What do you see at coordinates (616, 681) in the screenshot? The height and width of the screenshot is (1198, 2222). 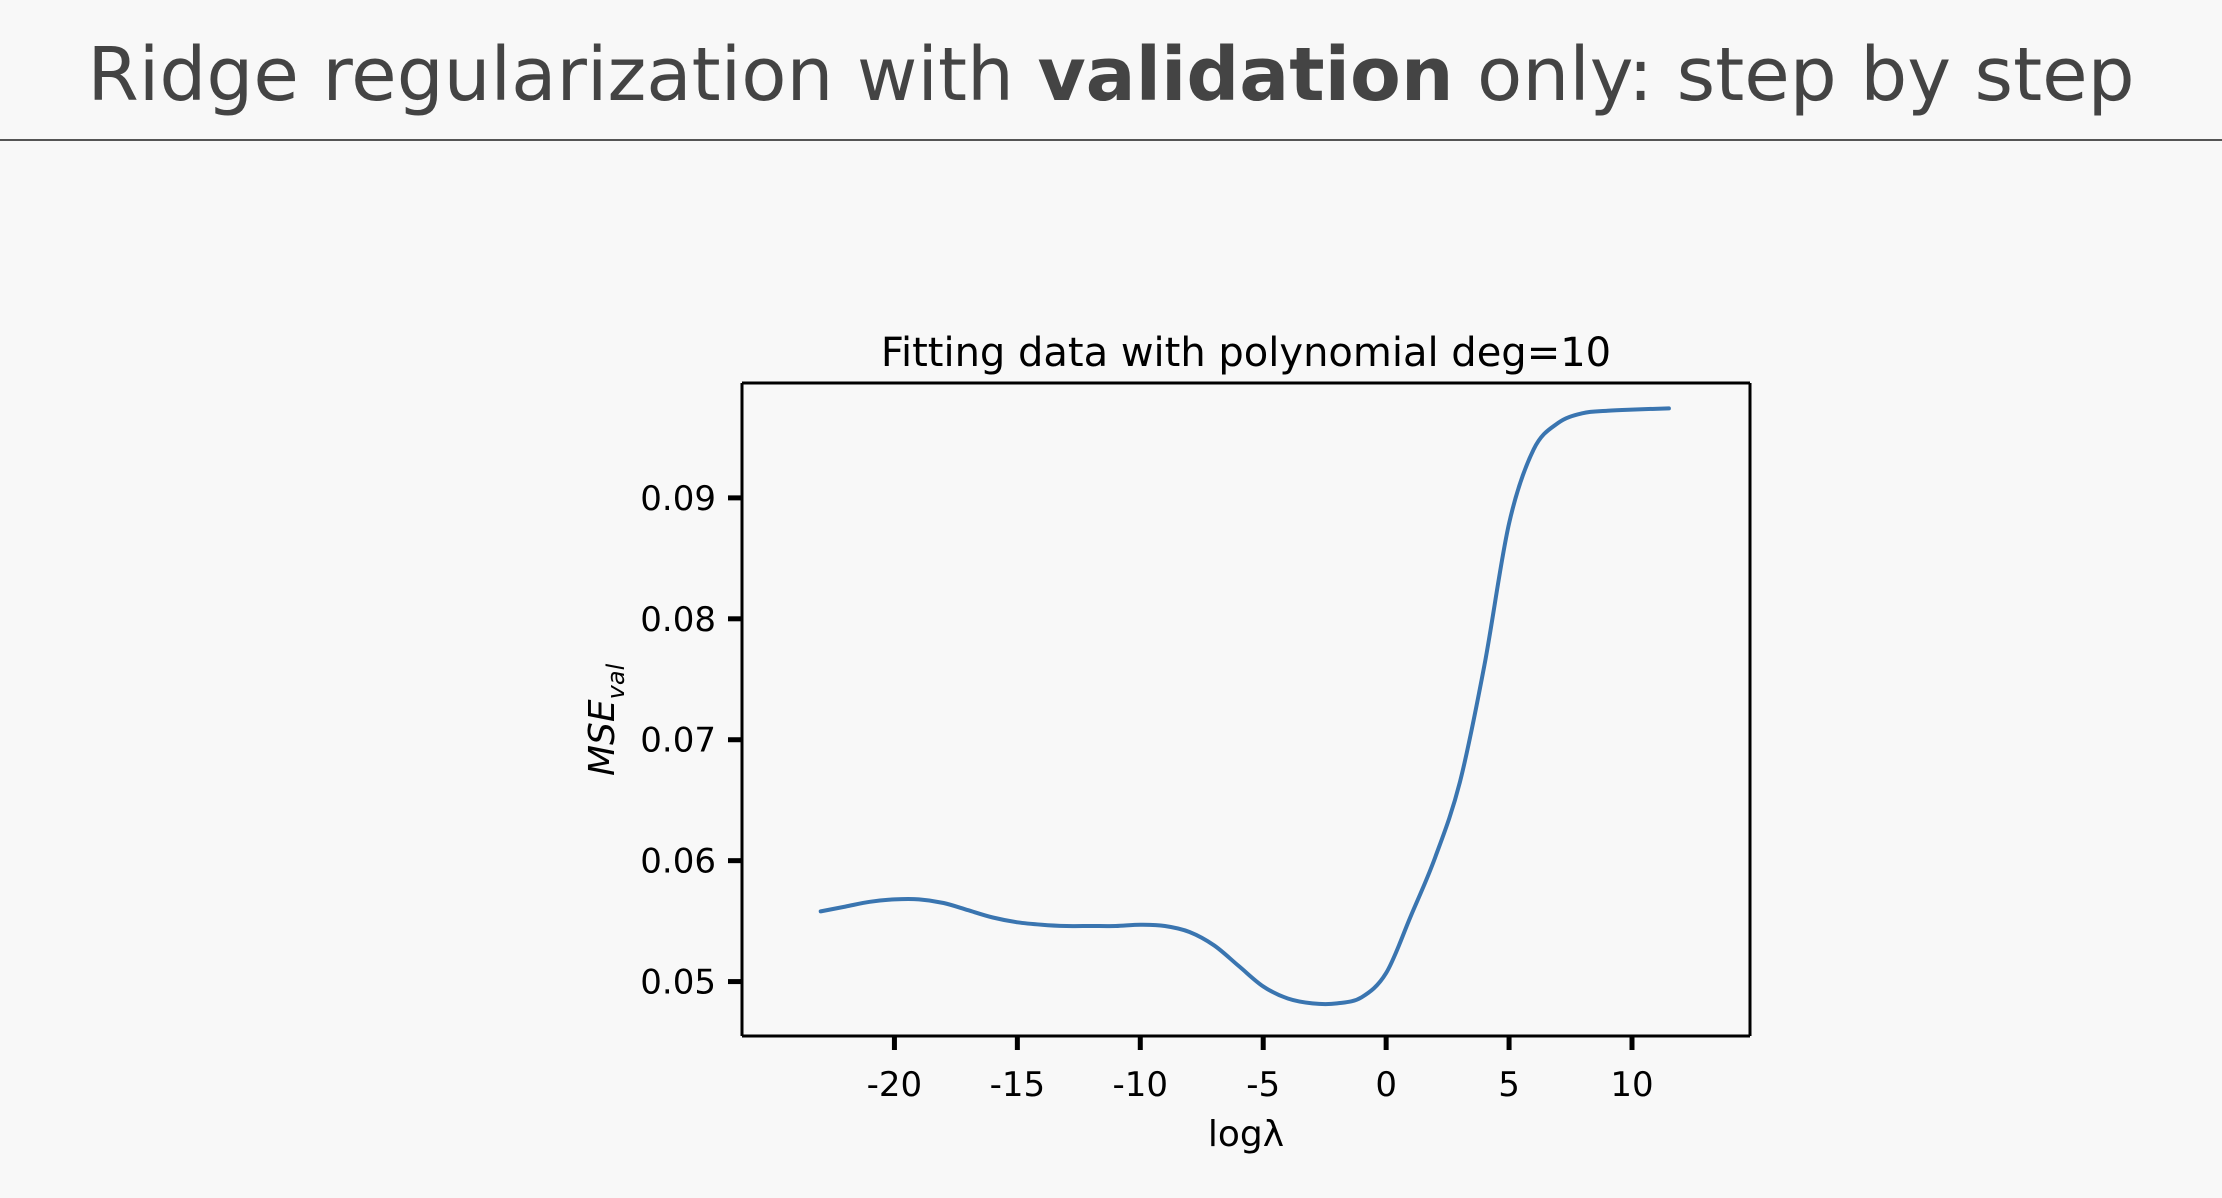 I see `y-axis-label-sub: val` at bounding box center [616, 681].